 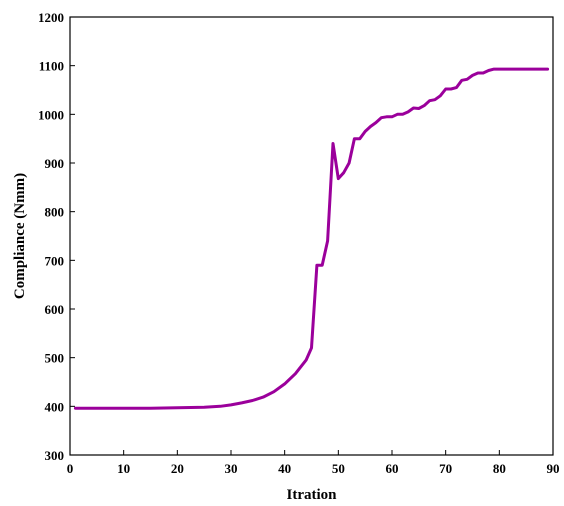 What do you see at coordinates (231, 468) in the screenshot?
I see `x-tick-label: 30` at bounding box center [231, 468].